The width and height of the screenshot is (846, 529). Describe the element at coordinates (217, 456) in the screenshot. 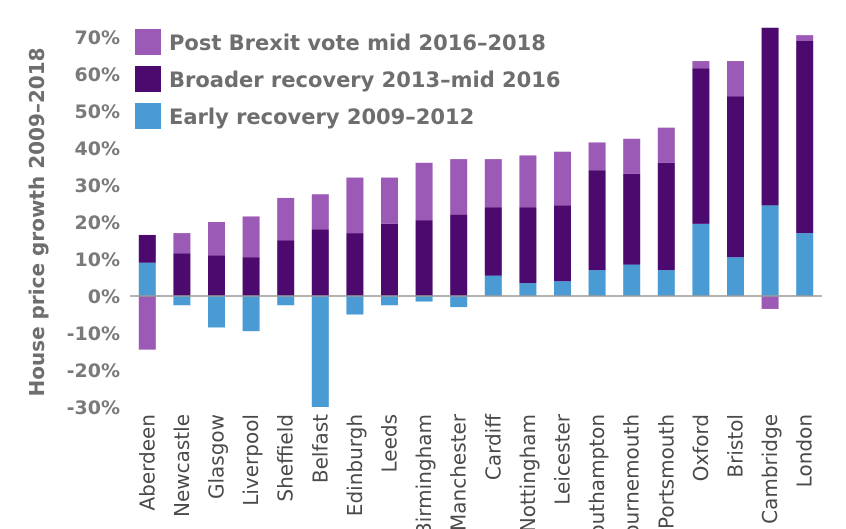

I see `x-category-label: Glasgow` at that location.